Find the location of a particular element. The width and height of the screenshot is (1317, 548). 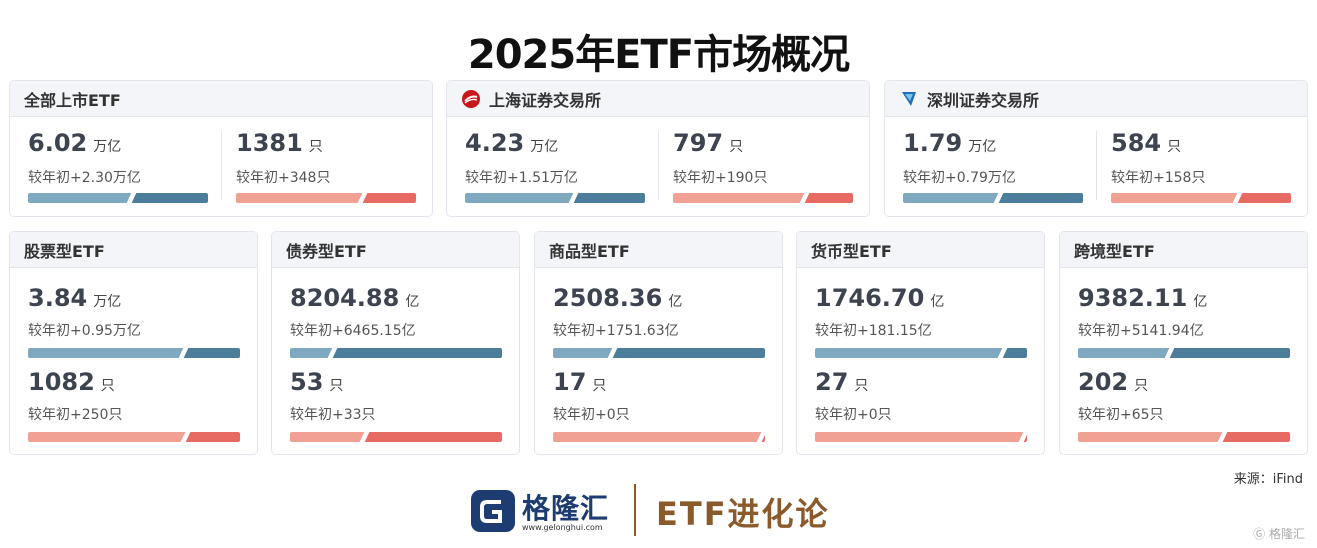

scale-section: 6.02 万亿 较年初+2.30万亿 is located at coordinates (115, 166).